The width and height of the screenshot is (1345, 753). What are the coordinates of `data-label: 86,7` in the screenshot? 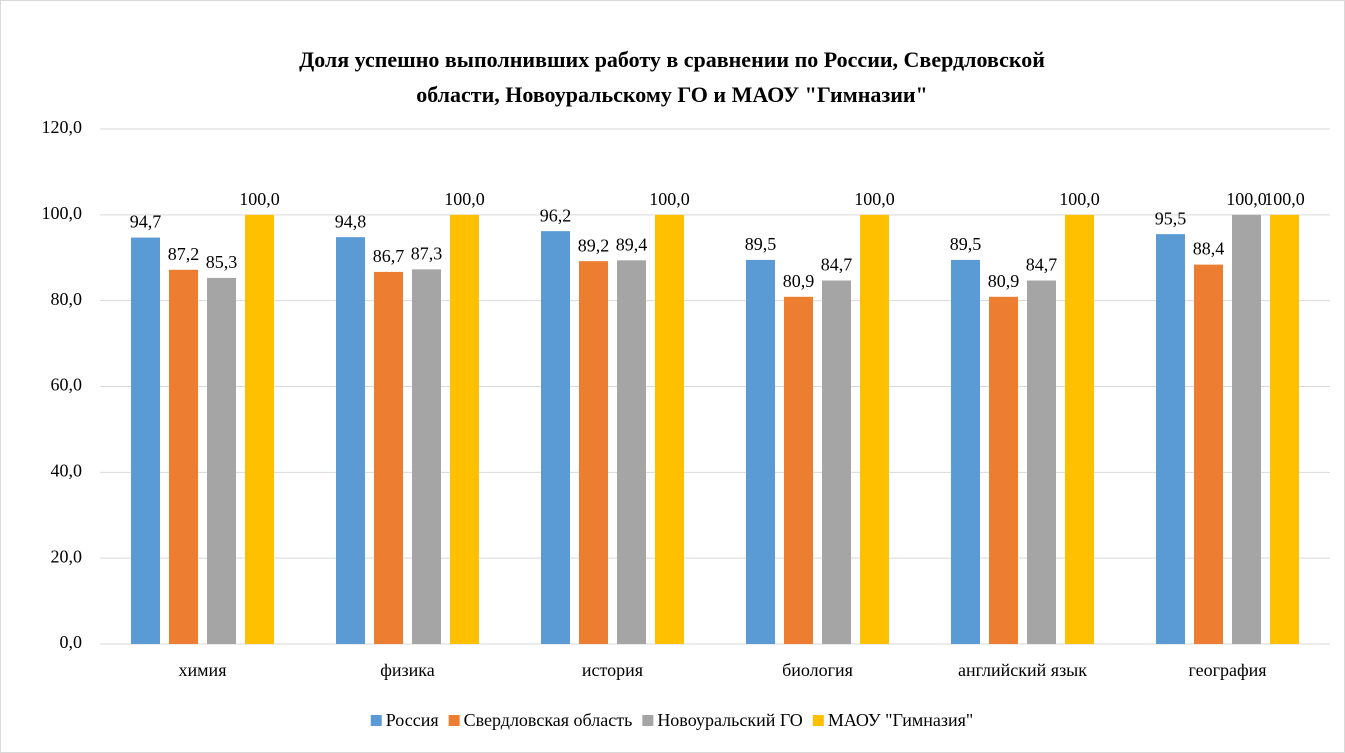 It's located at (389, 256).